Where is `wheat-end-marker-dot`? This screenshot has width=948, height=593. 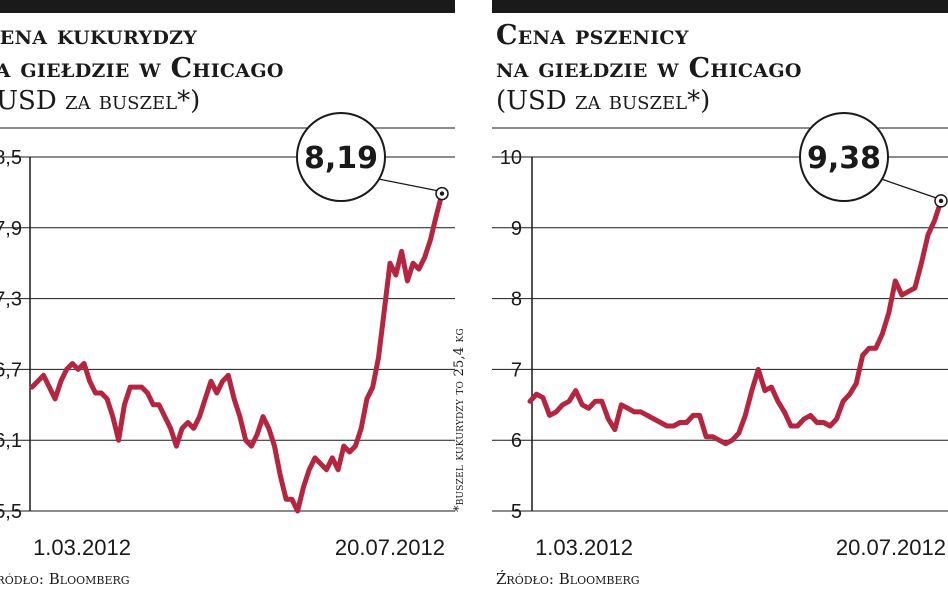 wheat-end-marker-dot is located at coordinates (941, 201).